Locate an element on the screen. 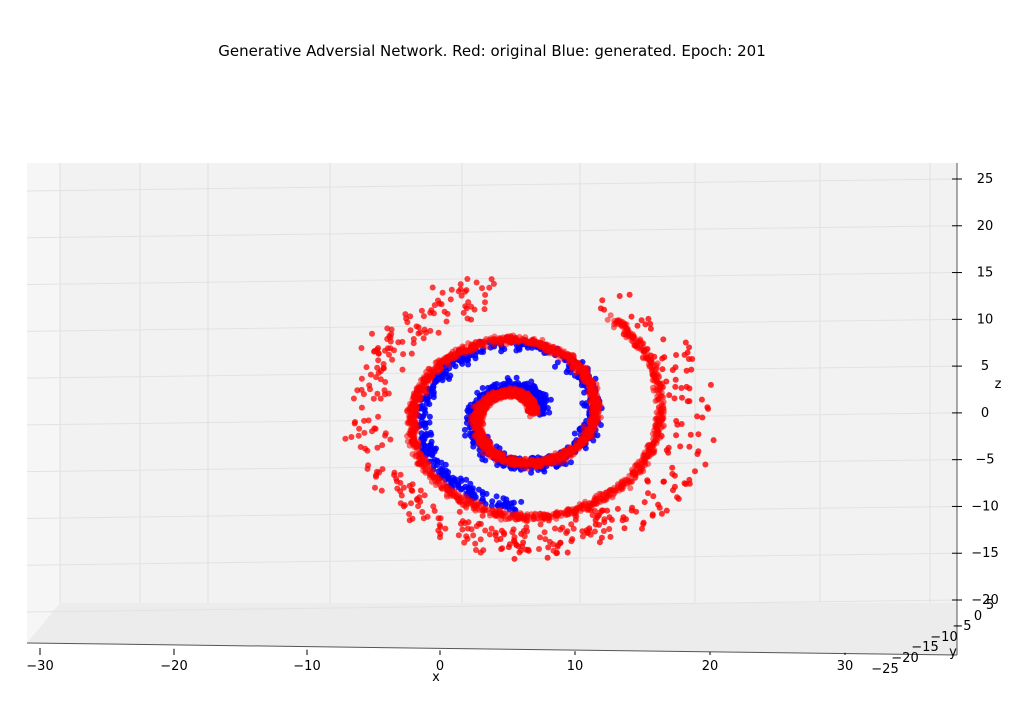 The image size is (1009, 713). y-tick-label: −25 is located at coordinates (884, 669).